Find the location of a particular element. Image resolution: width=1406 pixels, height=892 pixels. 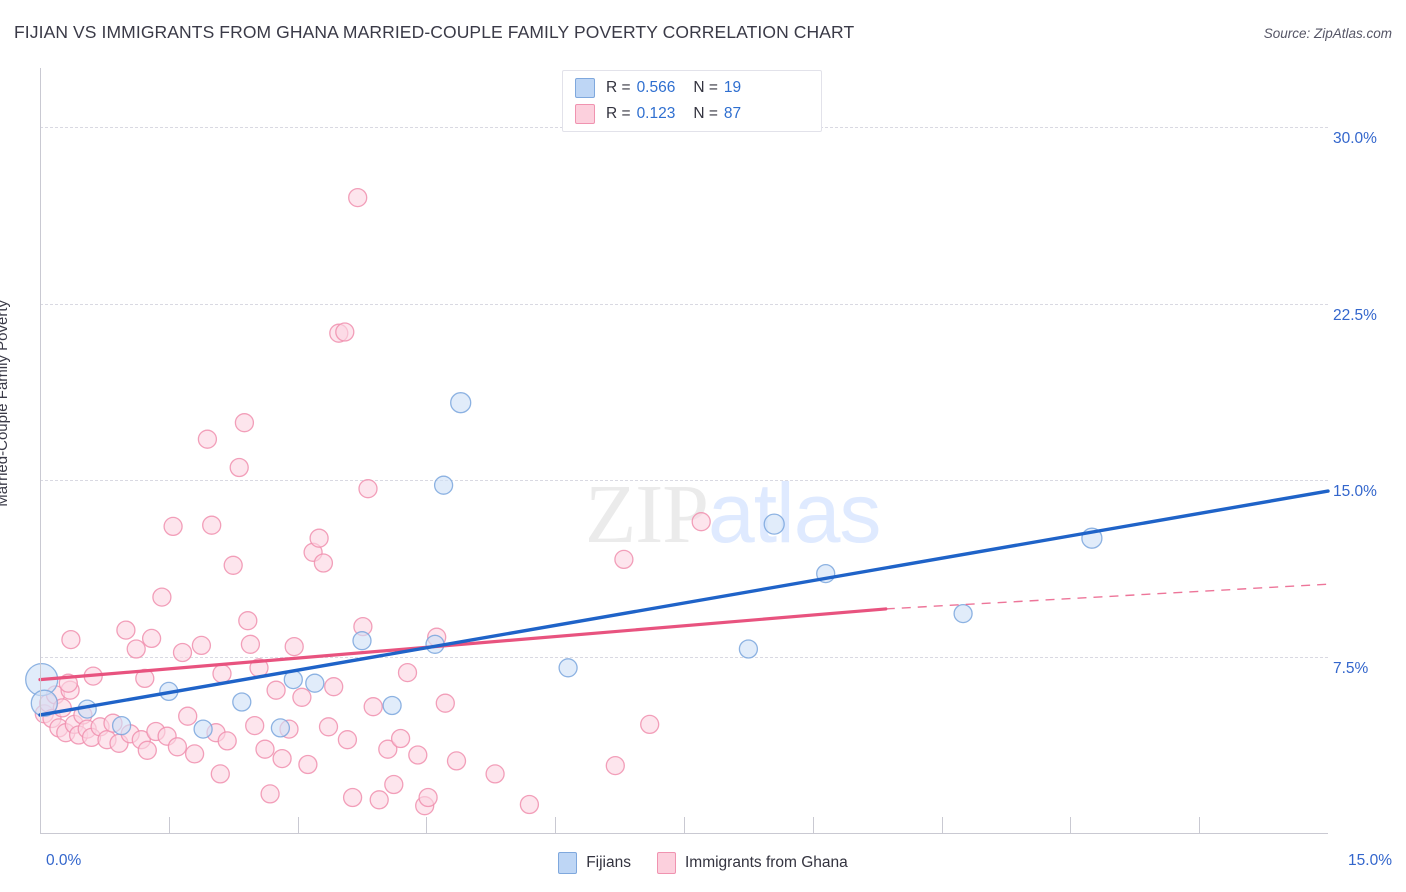

stats-row-fijians: R = 0.566 N = 19 is located at coordinates (658, 88).